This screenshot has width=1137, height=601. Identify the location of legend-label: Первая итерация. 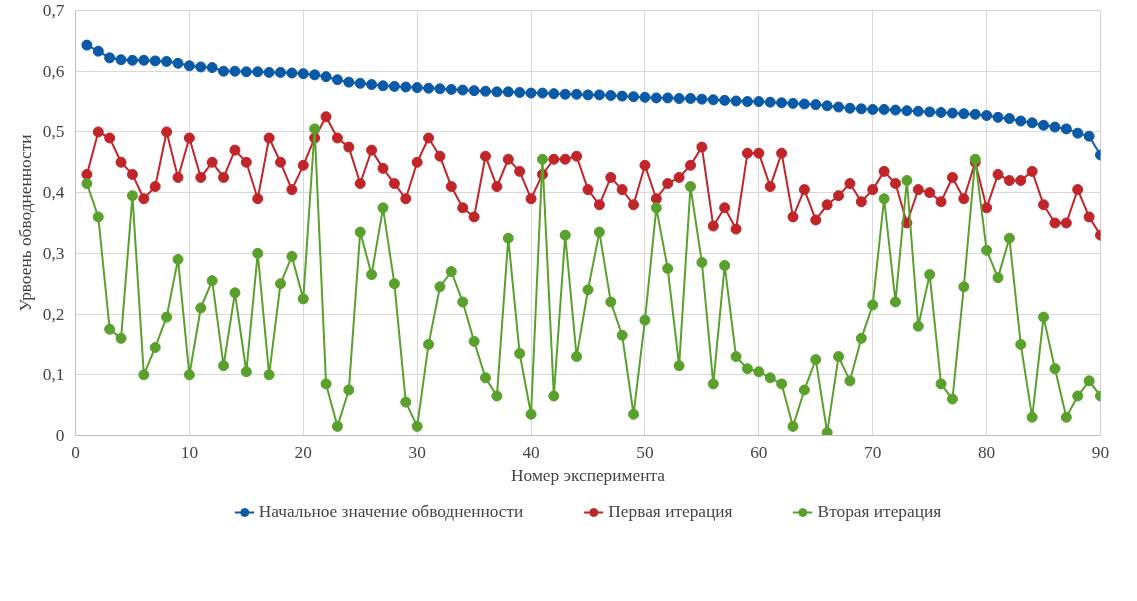
(670, 512).